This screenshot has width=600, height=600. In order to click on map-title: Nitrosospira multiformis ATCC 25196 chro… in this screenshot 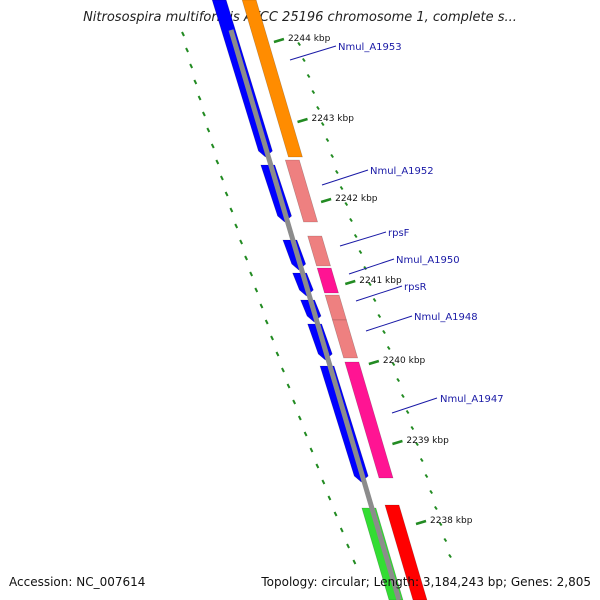, I will do `click(300, 17)`.